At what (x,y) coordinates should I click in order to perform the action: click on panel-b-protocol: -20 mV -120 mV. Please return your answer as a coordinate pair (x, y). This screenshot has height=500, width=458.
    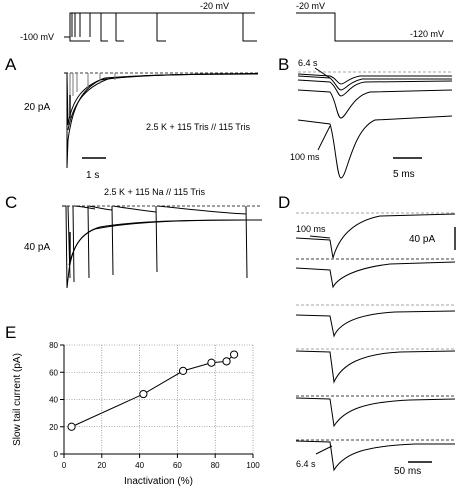
    Looking at the image, I should click on (374, 21).